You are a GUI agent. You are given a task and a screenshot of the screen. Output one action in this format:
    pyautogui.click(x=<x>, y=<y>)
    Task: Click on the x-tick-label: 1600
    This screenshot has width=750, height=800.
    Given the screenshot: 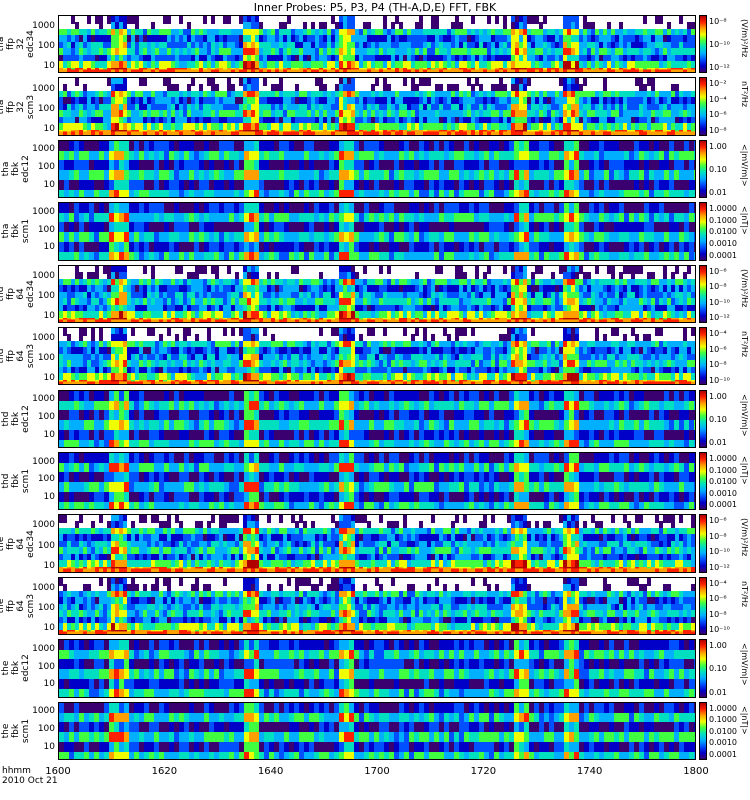 What is the action you would take?
    pyautogui.click(x=58, y=771)
    